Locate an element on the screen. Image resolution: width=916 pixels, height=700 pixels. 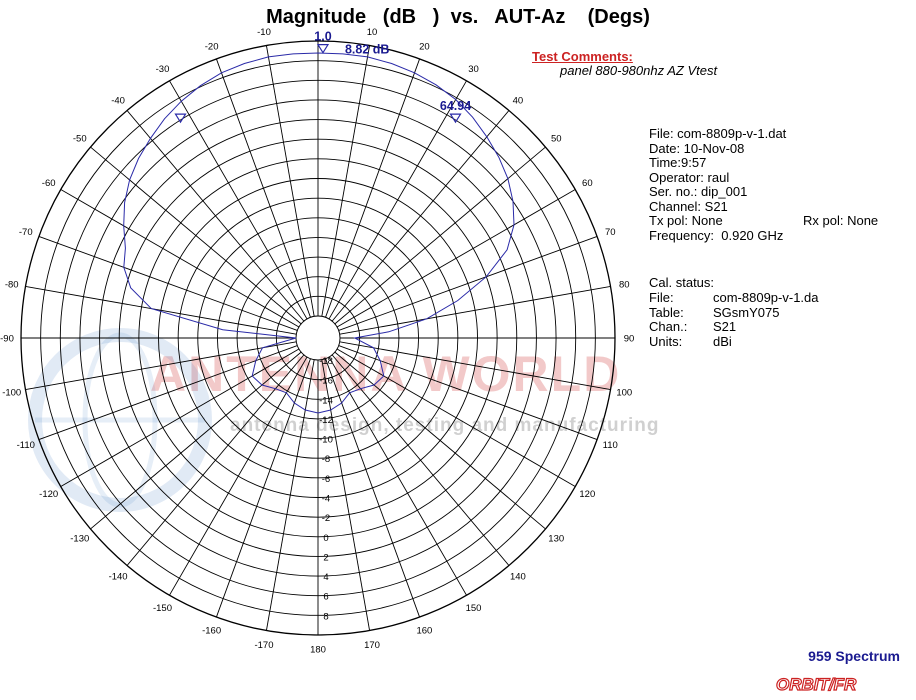
marker-label: 64.94 is located at coordinates (455, 106).